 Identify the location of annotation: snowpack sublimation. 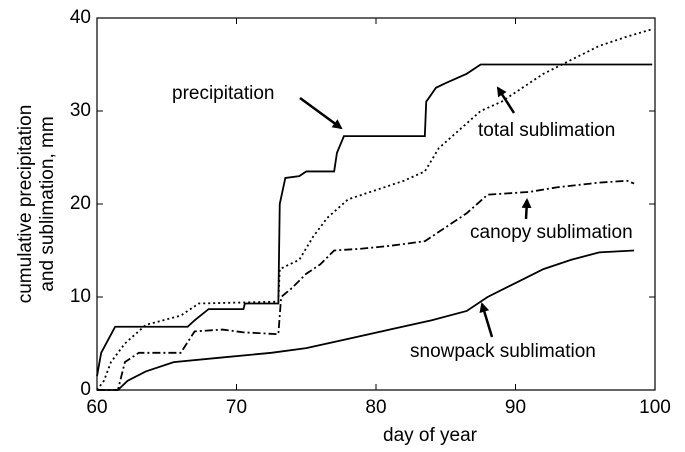
(503, 351).